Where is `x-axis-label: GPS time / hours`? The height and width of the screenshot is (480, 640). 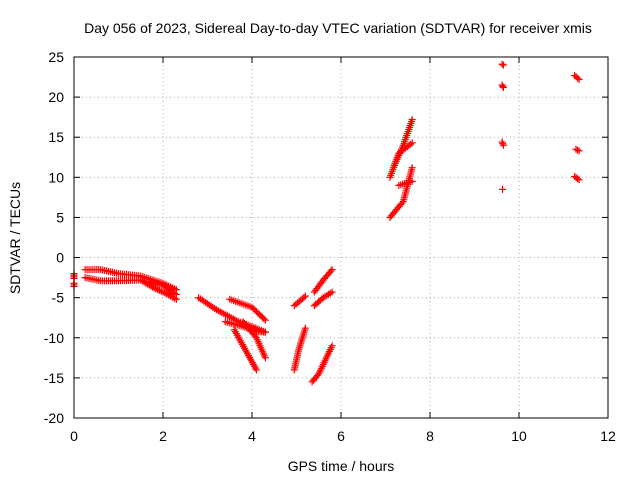 x-axis-label: GPS time / hours is located at coordinates (341, 466).